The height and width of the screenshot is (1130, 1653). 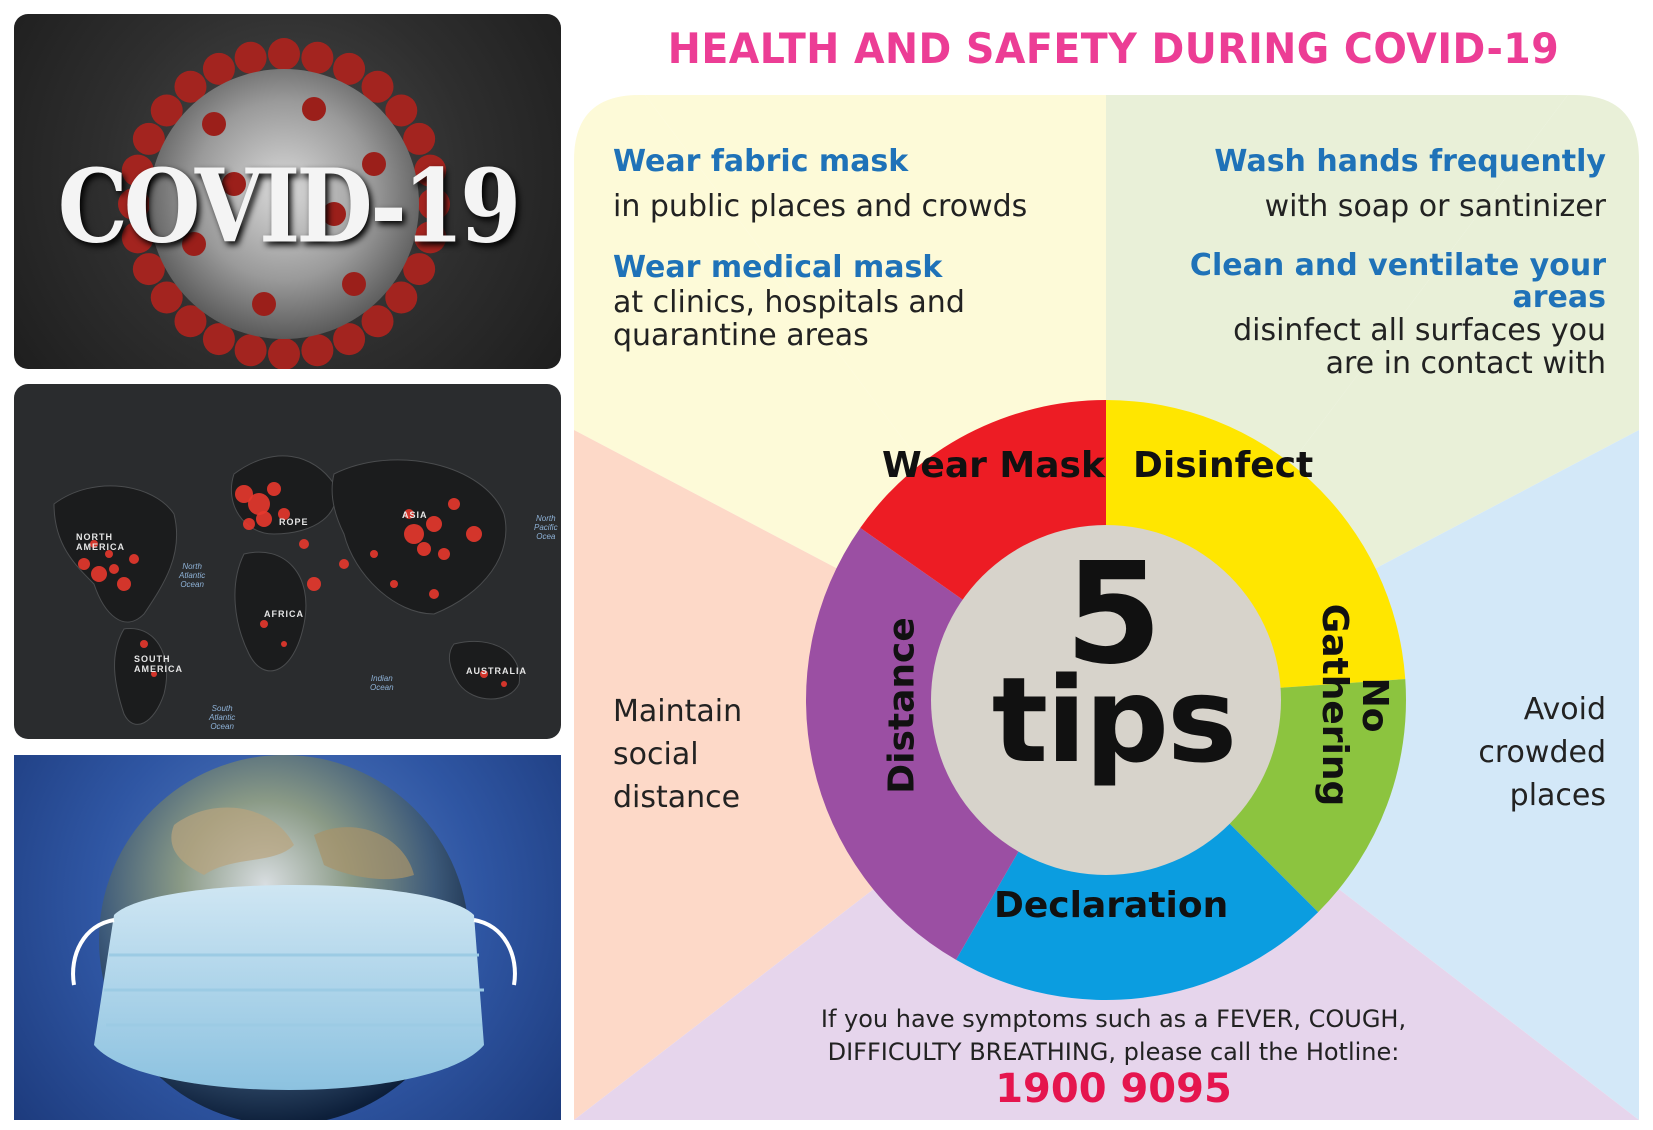 I want to click on segment-distance, so click(x=983, y=501).